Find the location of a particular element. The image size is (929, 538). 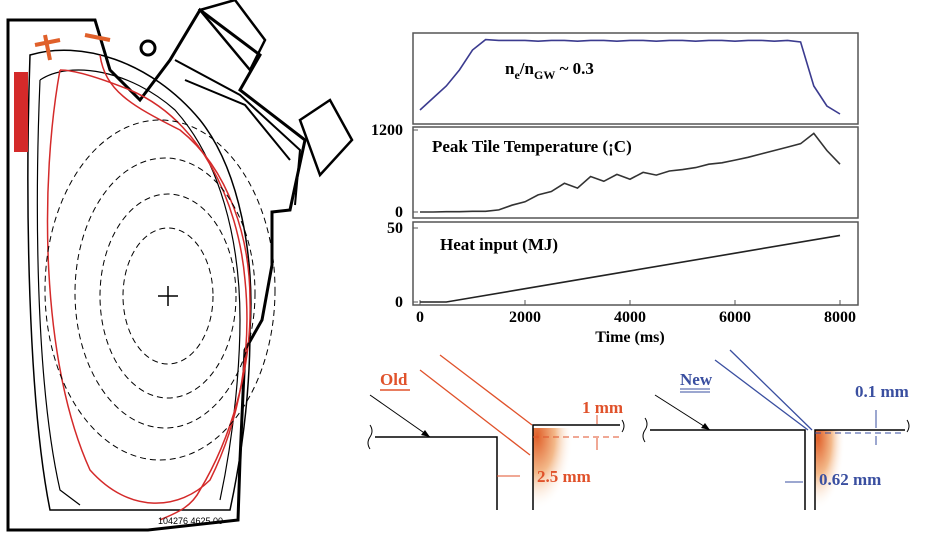

new-tile-diagram is located at coordinates (776, 429).